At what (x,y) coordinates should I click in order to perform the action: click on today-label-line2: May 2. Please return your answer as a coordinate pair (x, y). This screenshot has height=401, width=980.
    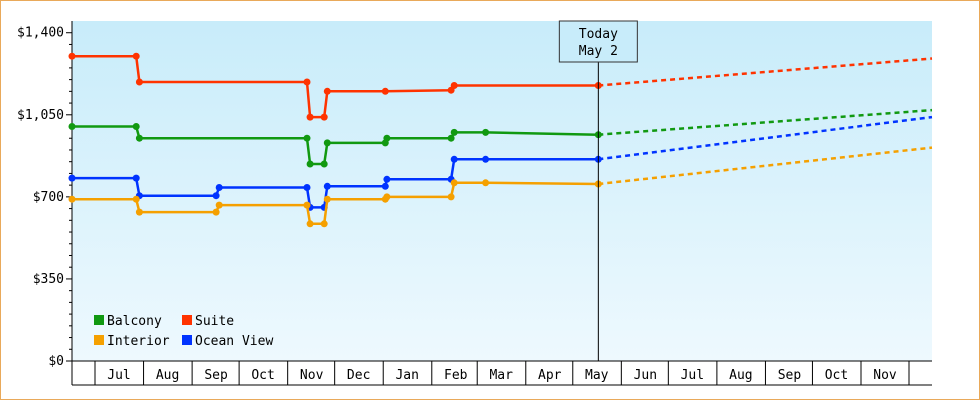
    Looking at the image, I should click on (598, 51).